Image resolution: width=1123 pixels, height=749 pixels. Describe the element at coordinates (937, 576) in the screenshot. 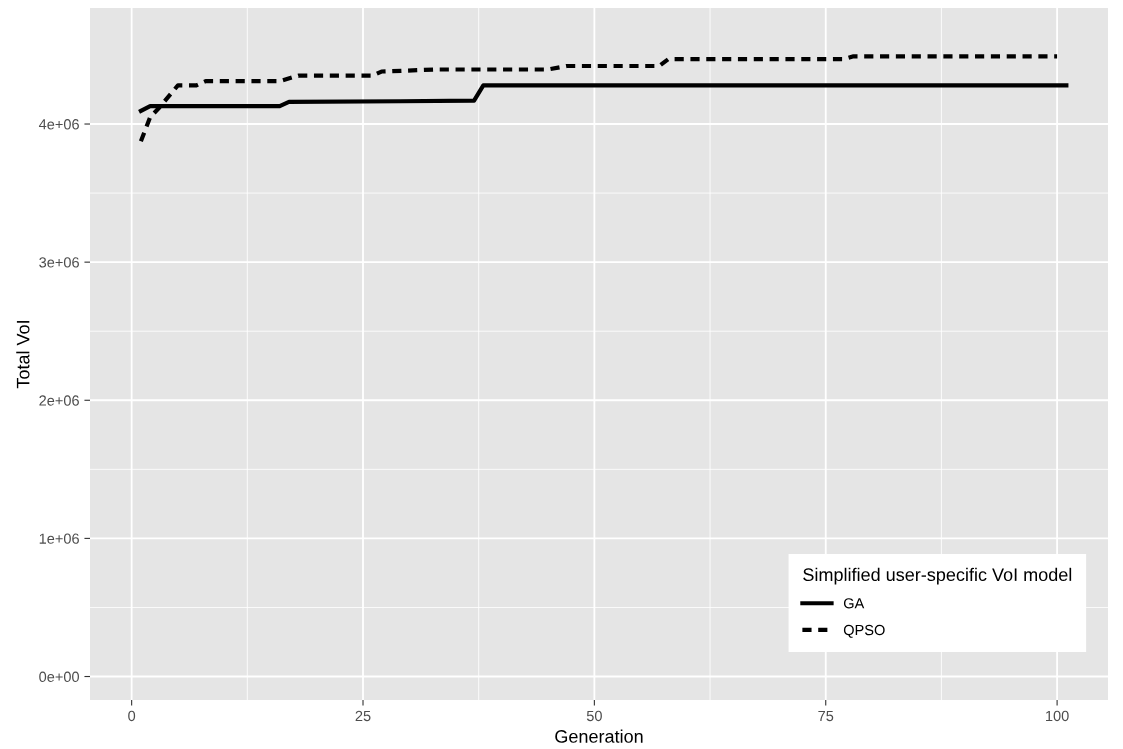

I see `legend-title: Simplified user-specific VoI model` at that location.